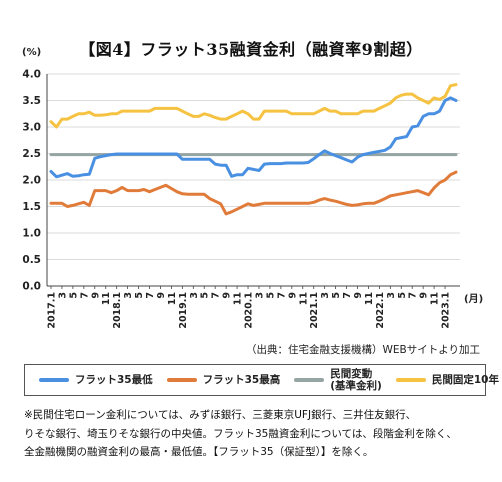 Image resolution: width=502 pixels, height=482 pixels. What do you see at coordinates (251, 49) in the screenshot?
I see `chart-title: 【図4】フラット35融資金利（融資率9割超）` at bounding box center [251, 49].